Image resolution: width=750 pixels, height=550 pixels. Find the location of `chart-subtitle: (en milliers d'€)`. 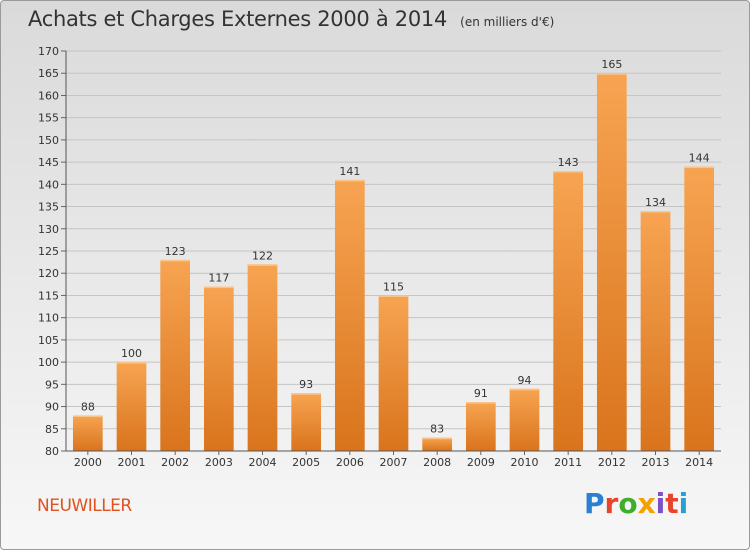

chart-subtitle: (en milliers d'€) is located at coordinates (507, 22).